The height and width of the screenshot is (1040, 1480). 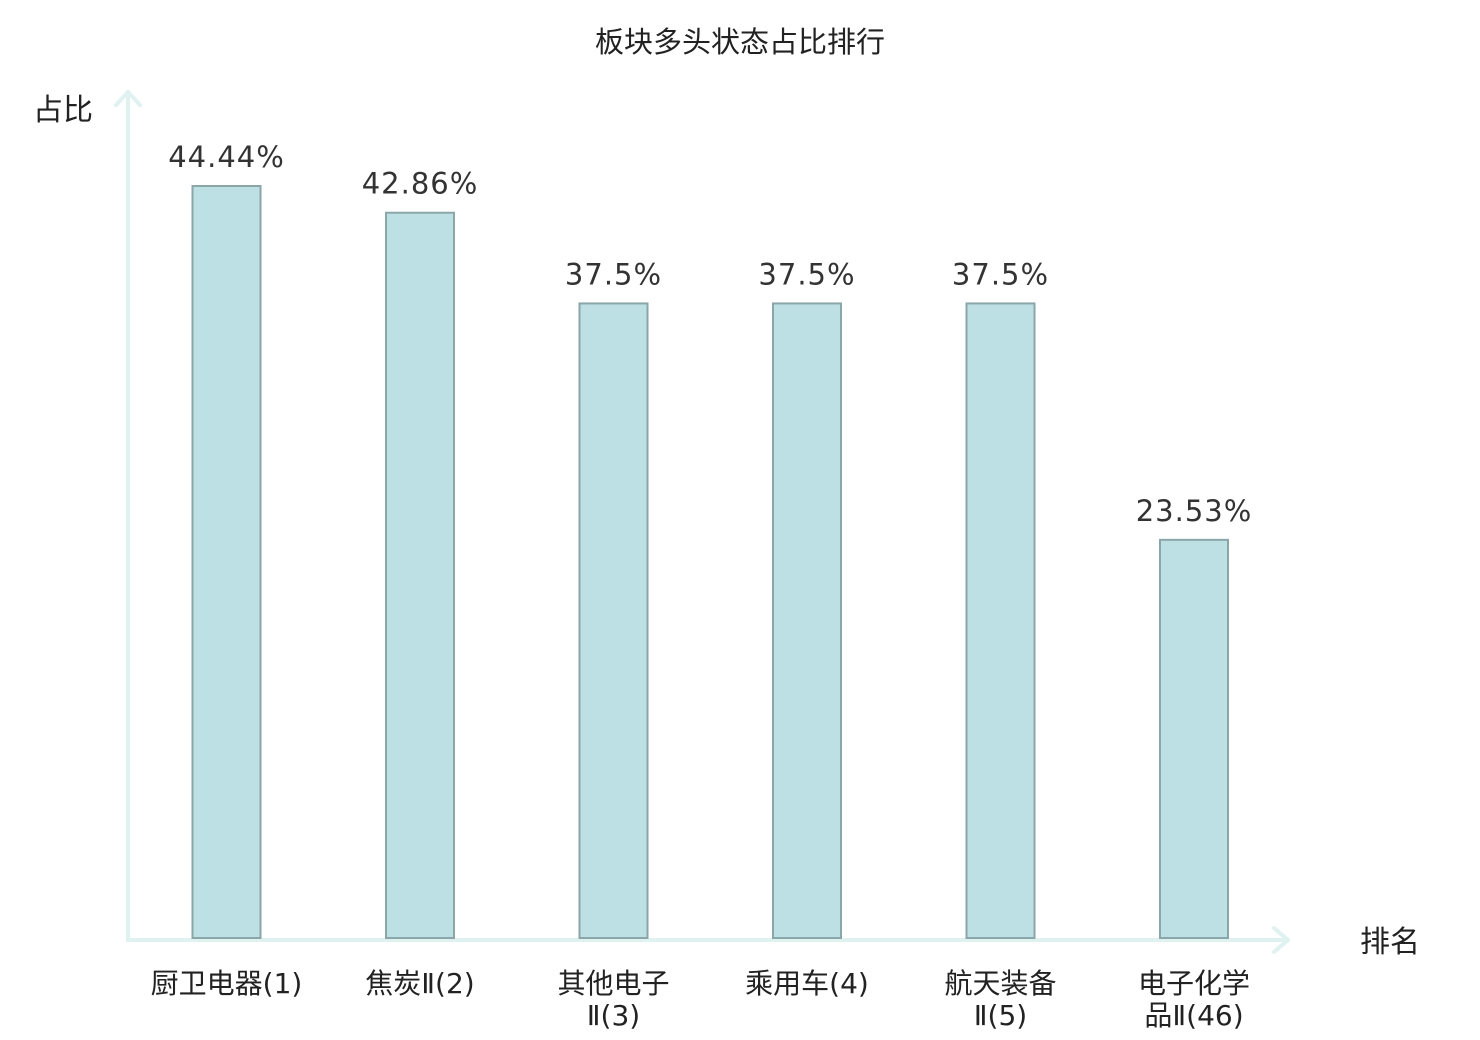 What do you see at coordinates (226, 157) in the screenshot?
I see `data-label: 44.44%` at bounding box center [226, 157].